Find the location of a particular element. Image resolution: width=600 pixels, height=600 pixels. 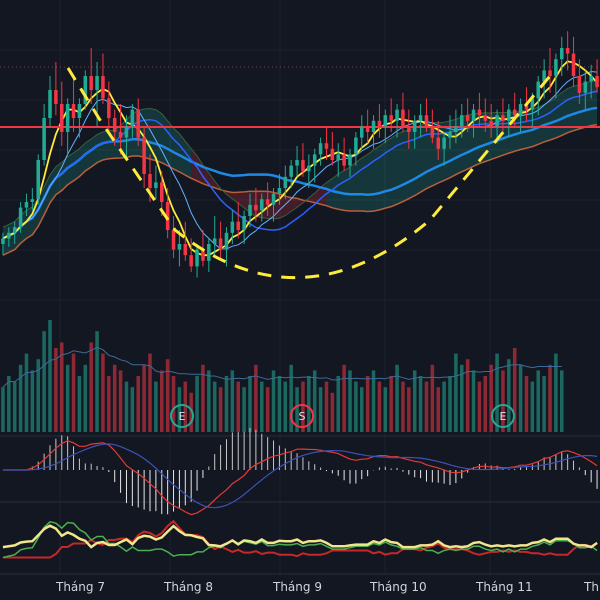

x-tick-label: Tháng 10 is located at coordinates (398, 587).